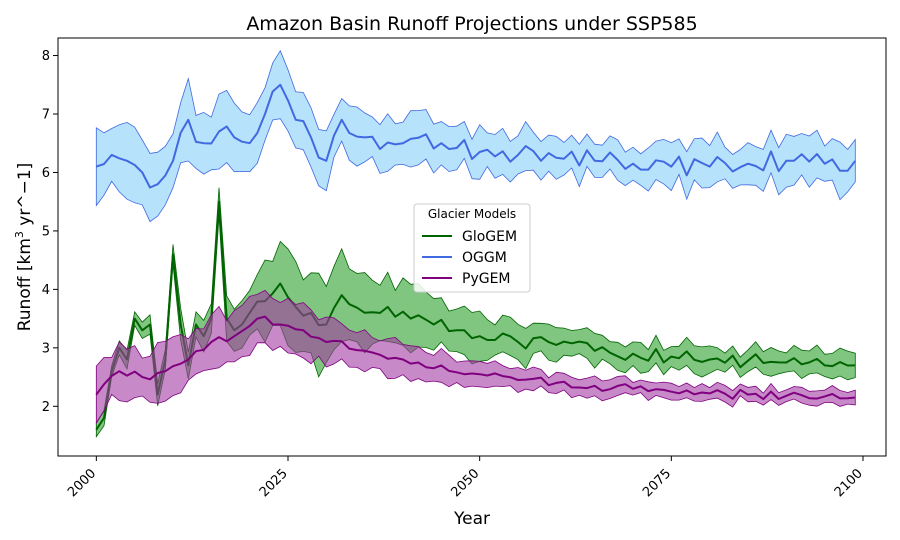 This screenshot has width=900, height=540. I want to click on y-axis-label: Runoff [km3 yr^−1], so click(24, 247).